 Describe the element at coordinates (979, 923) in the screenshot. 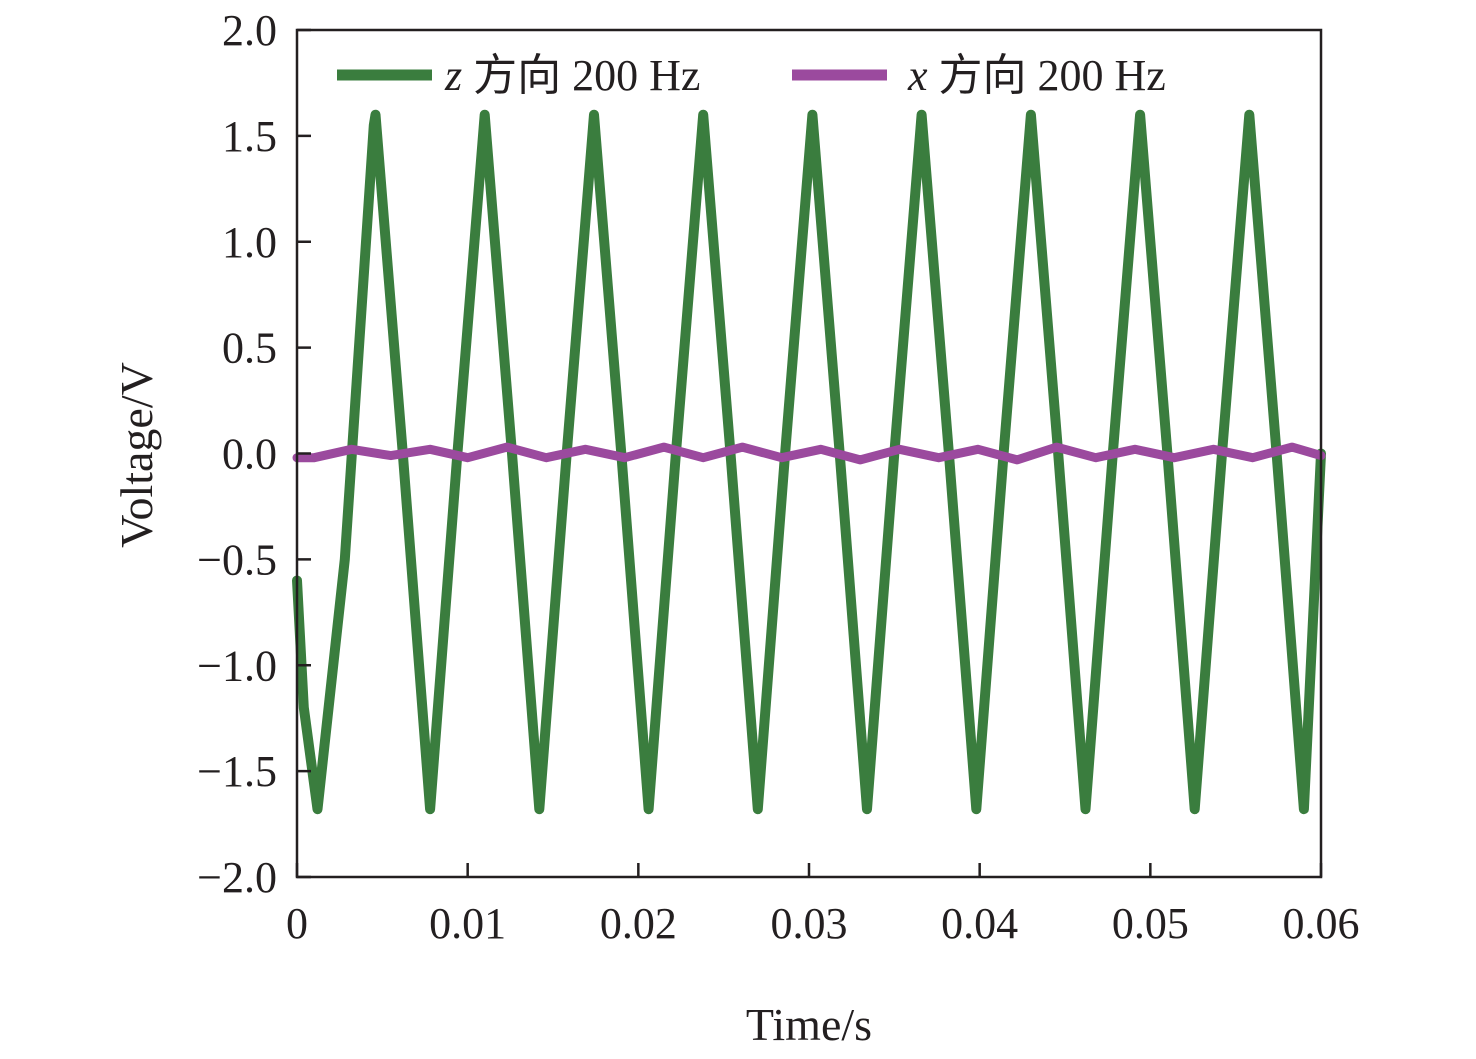

I see `x-tick-label: 0.04` at that location.